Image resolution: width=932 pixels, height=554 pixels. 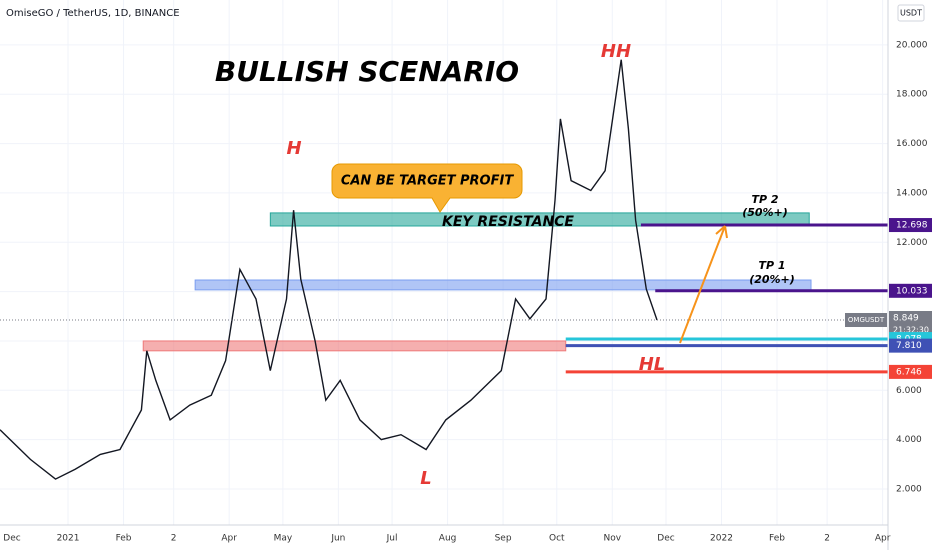 What do you see at coordinates (93, 13) in the screenshot?
I see `symbol-header: OmiseGO / TetherUS, 1D, BINANCE` at bounding box center [93, 13].